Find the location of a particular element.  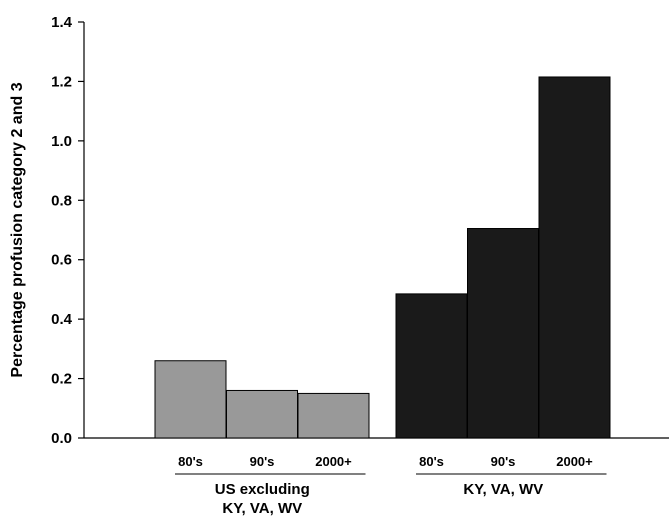

y-tick-label: 1.4 is located at coordinates (62, 22).